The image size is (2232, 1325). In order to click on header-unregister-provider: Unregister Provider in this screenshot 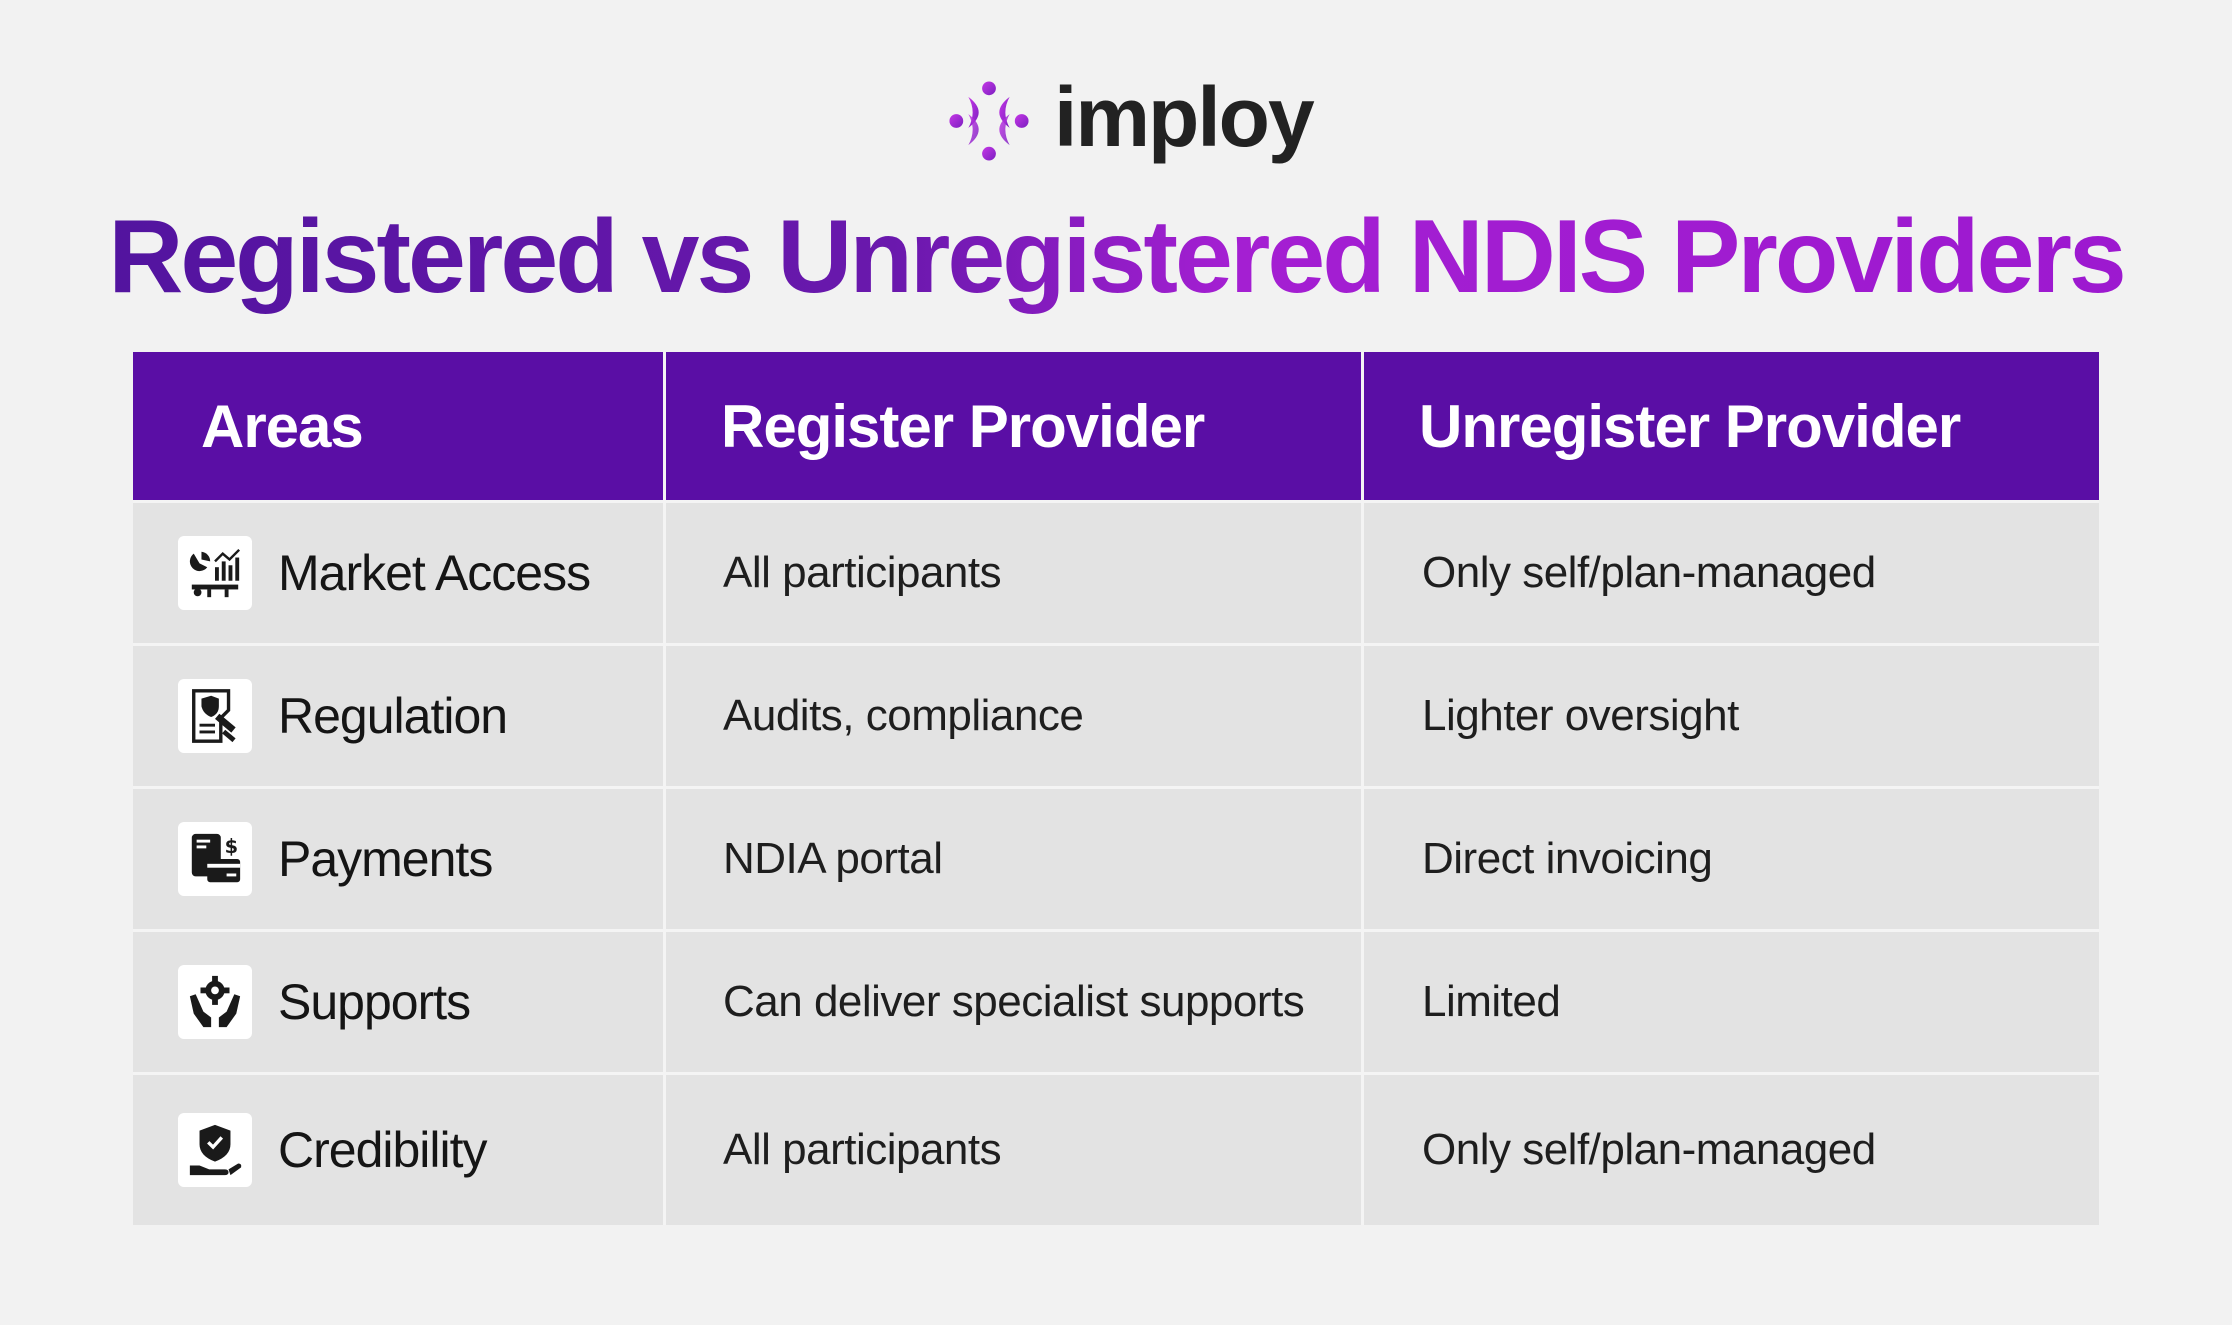, I will do `click(1730, 426)`.